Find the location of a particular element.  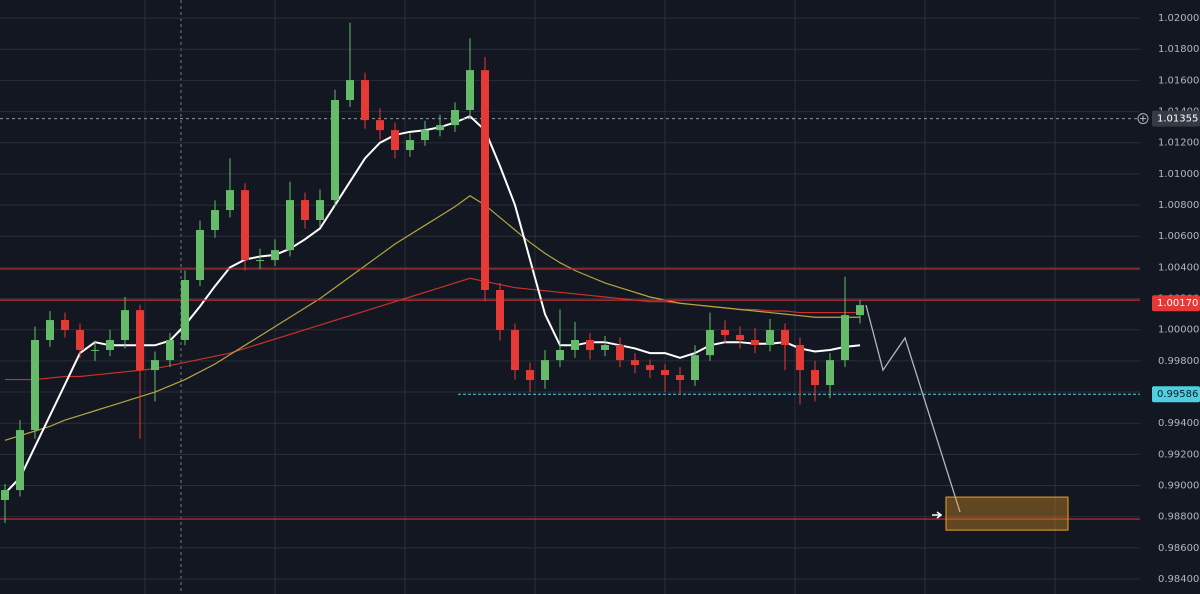

arrow-marker is located at coordinates (937, 515).